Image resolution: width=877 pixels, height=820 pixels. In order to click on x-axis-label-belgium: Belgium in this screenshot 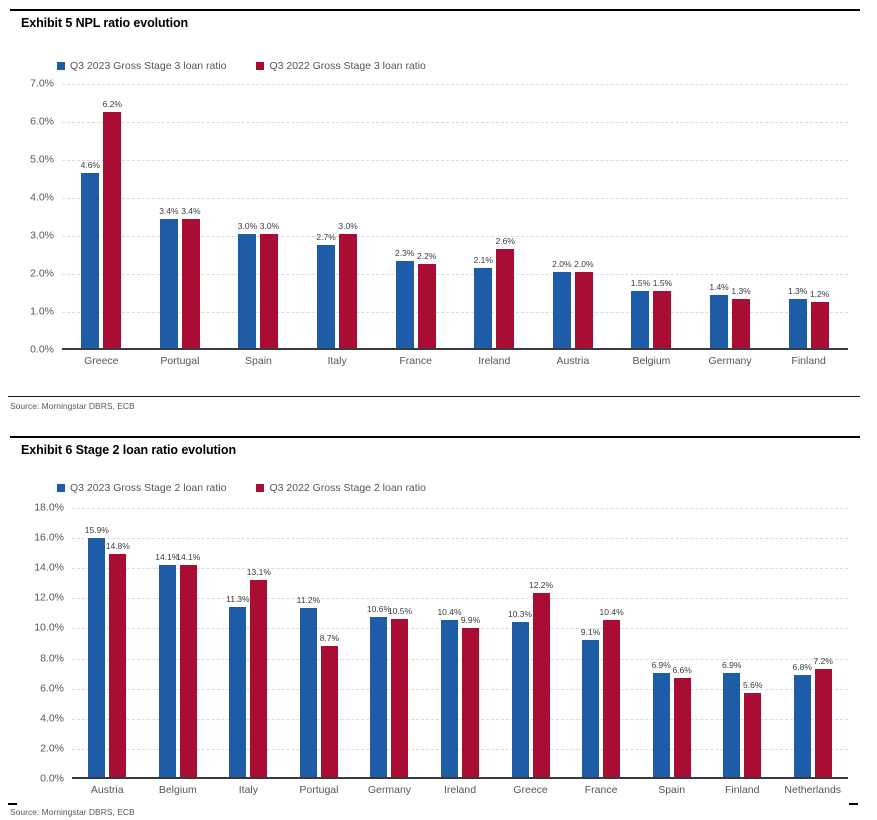, I will do `click(651, 361)`.